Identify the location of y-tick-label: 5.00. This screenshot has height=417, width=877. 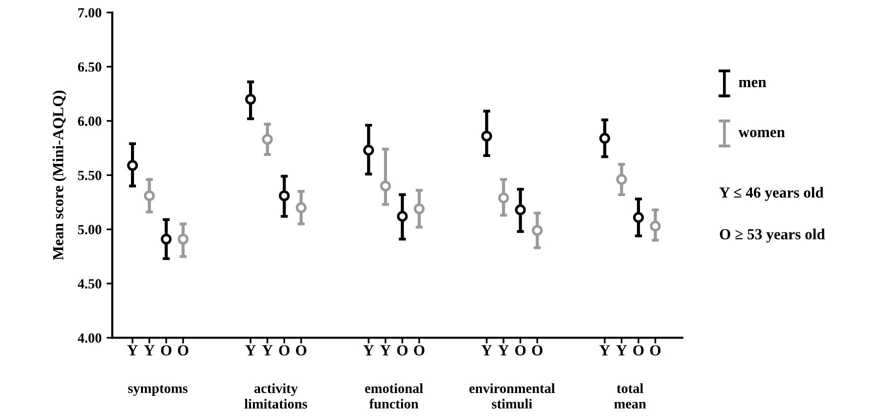
(90, 229).